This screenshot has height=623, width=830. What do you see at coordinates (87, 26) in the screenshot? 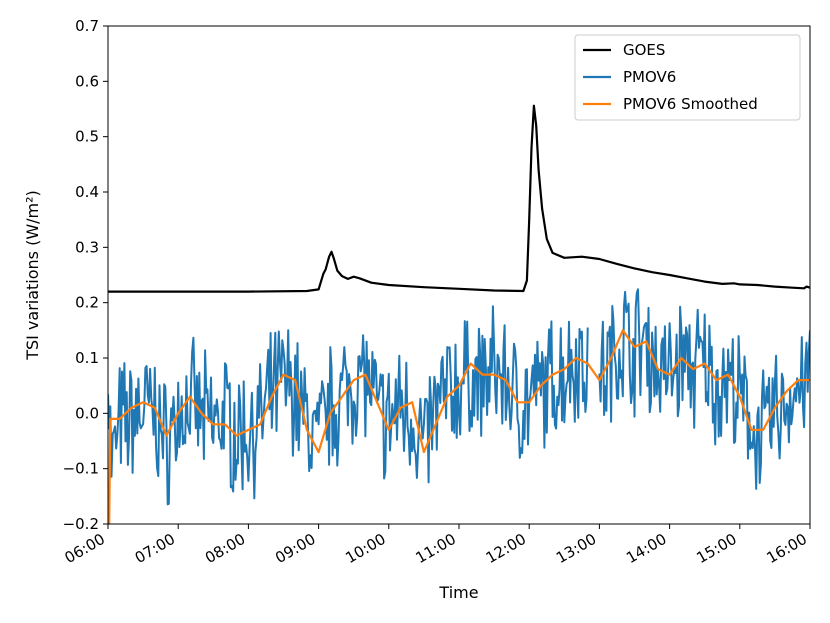
I see `y-tick-label: 0.7` at bounding box center [87, 26].